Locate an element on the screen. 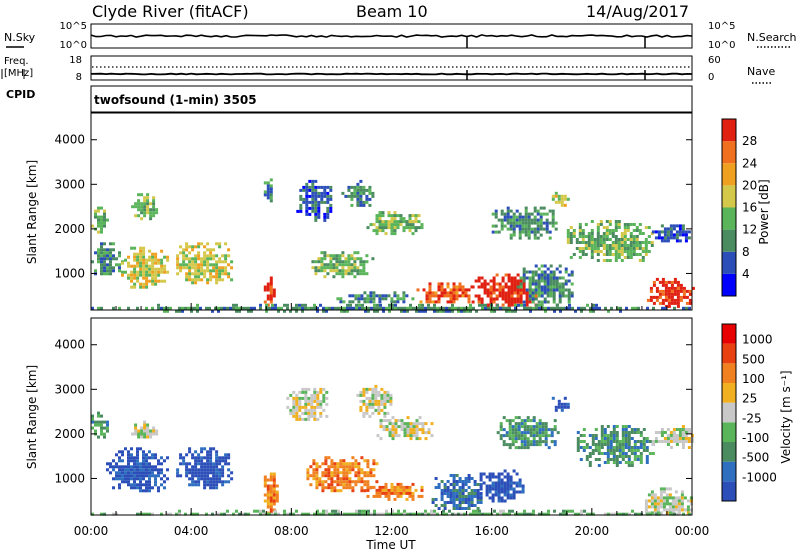 Image resolution: width=800 pixels, height=554 pixels. velocity-colorbar-segment is located at coordinates (729, 412).